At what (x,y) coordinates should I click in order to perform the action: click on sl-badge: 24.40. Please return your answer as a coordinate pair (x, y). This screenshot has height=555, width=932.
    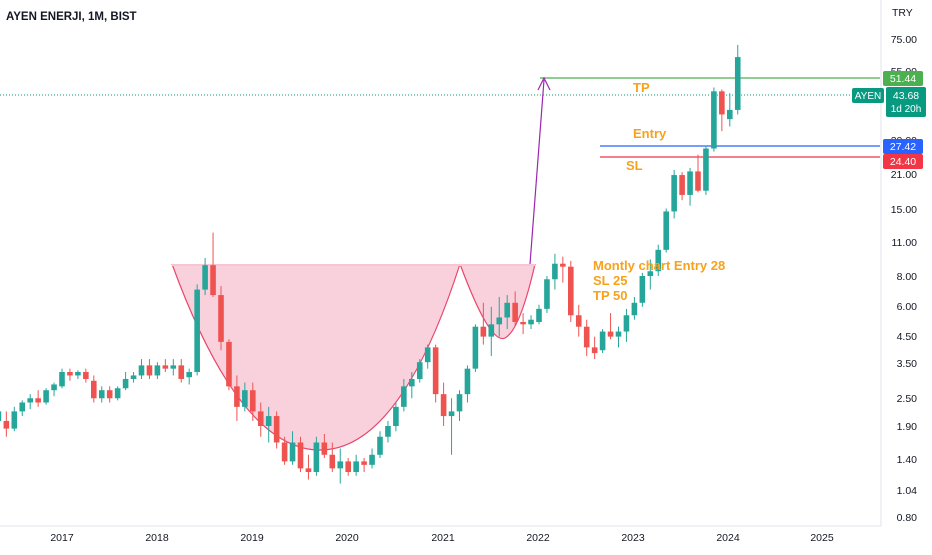
    Looking at the image, I should click on (903, 161).